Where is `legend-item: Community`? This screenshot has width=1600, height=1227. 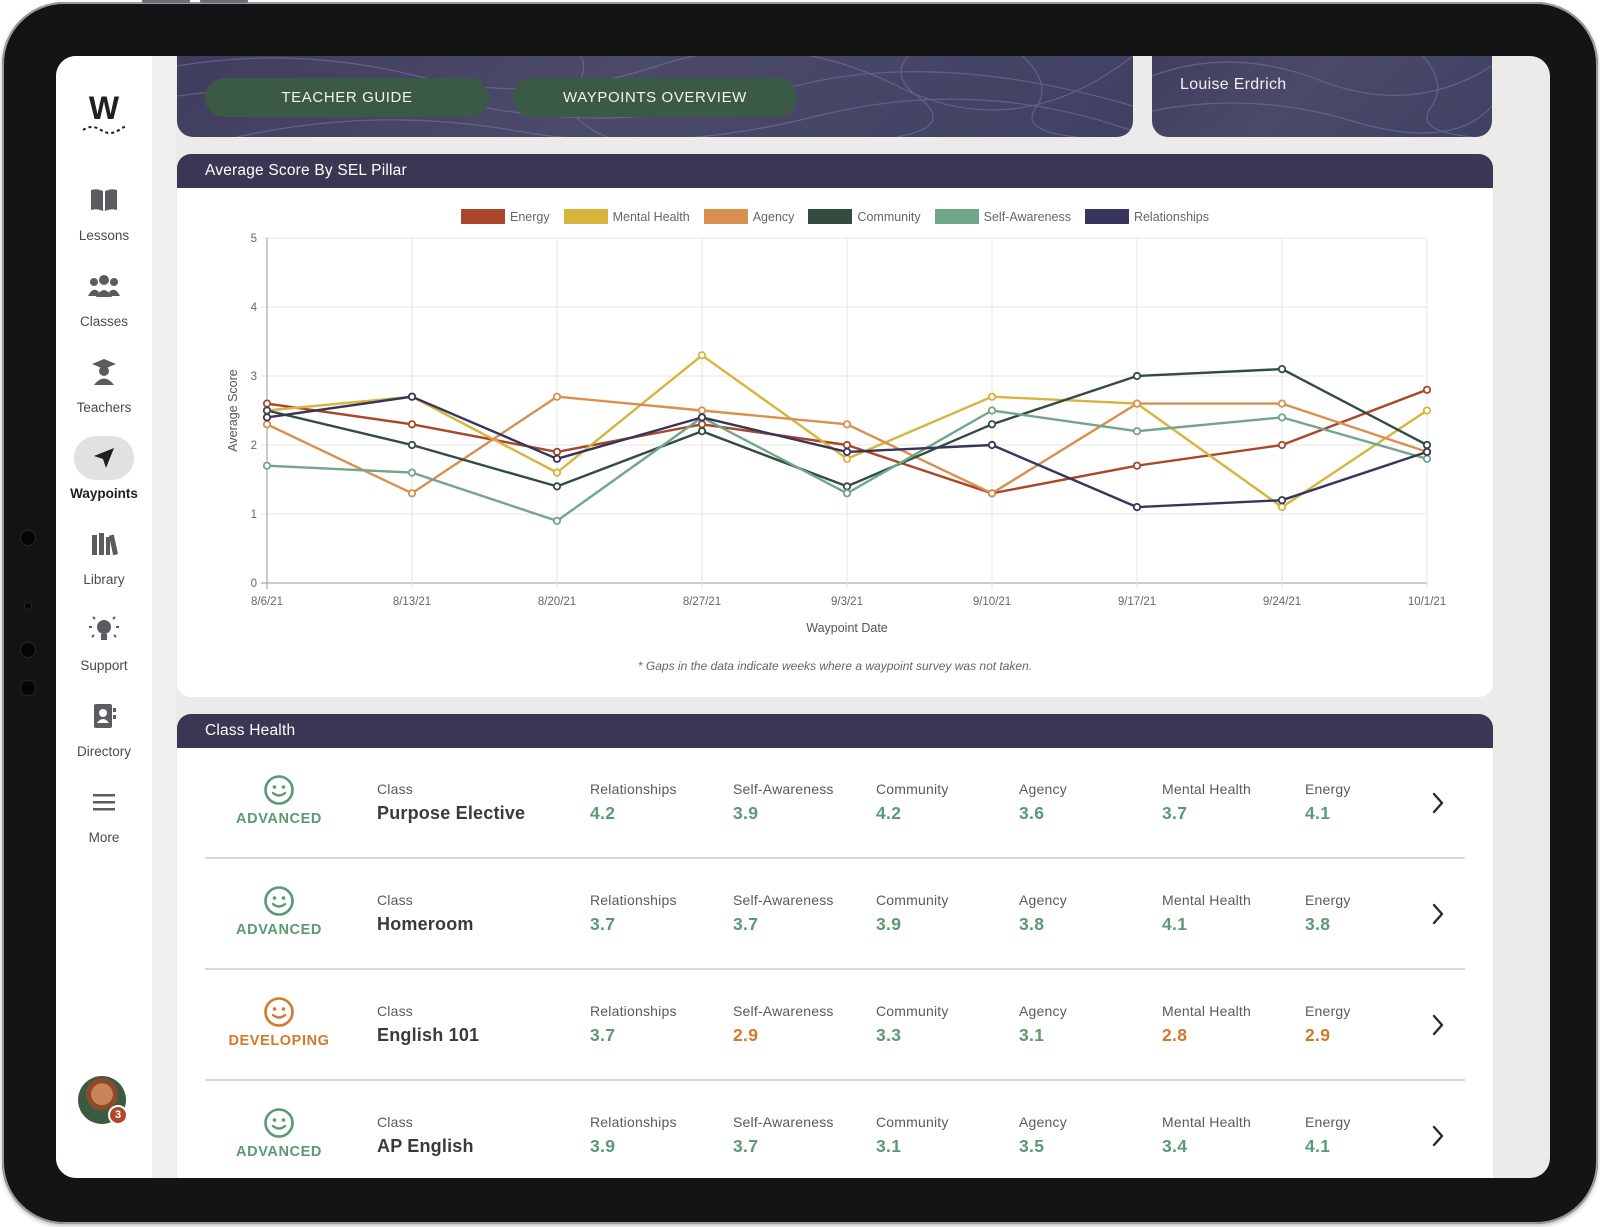 legend-item: Community is located at coordinates (864, 216).